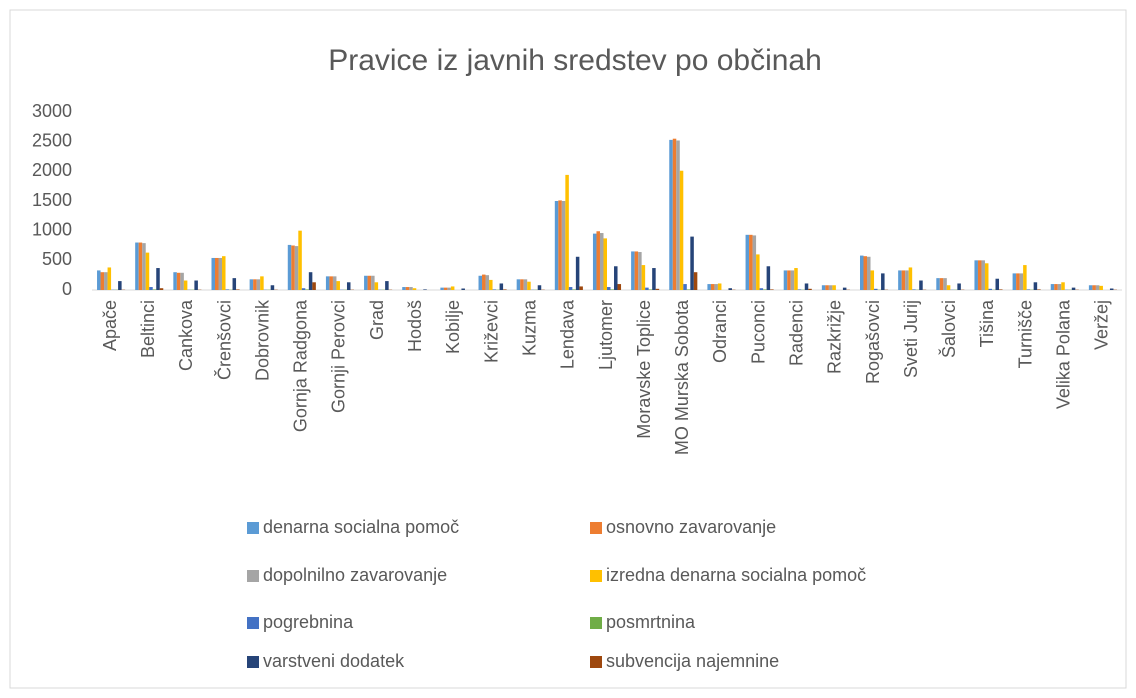  I want to click on y-tick-label: 0, so click(67, 289).